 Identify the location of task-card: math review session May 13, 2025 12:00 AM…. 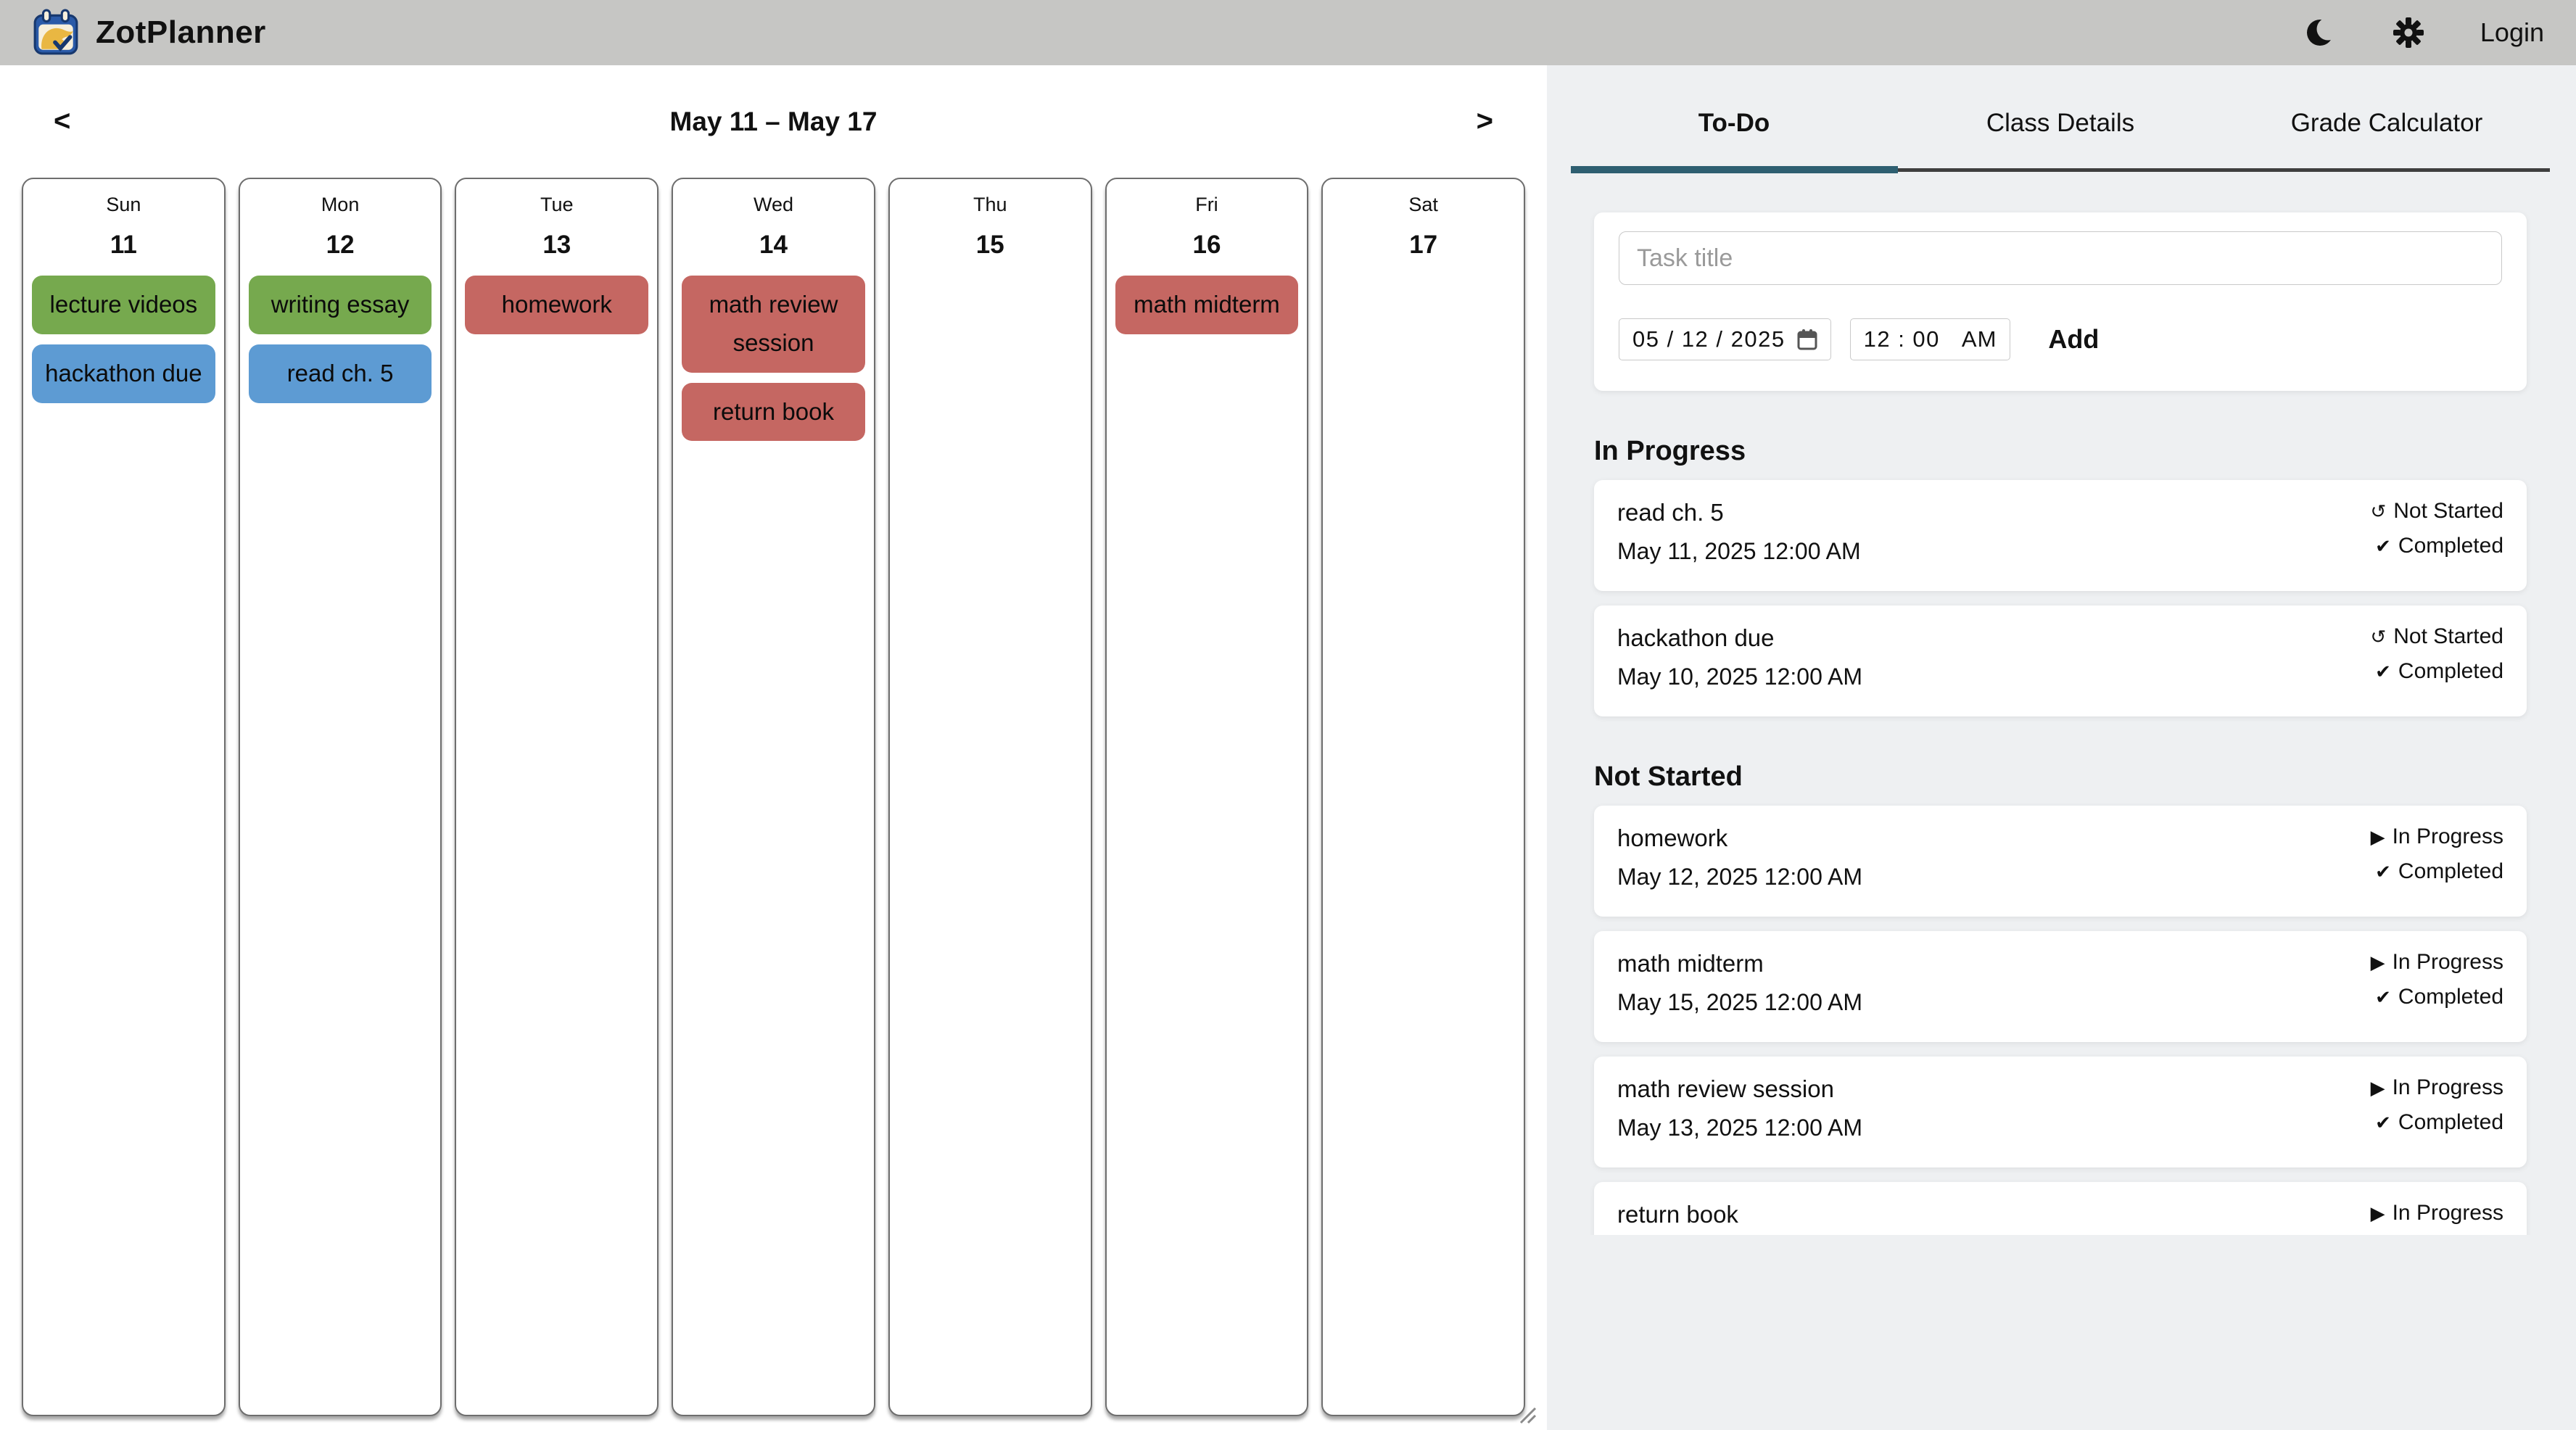
(2060, 1112).